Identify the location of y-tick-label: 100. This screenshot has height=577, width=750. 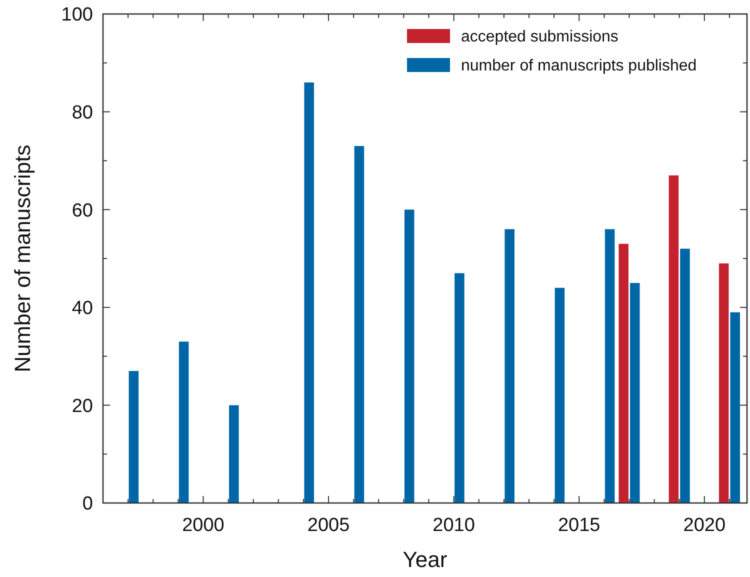
(77, 15).